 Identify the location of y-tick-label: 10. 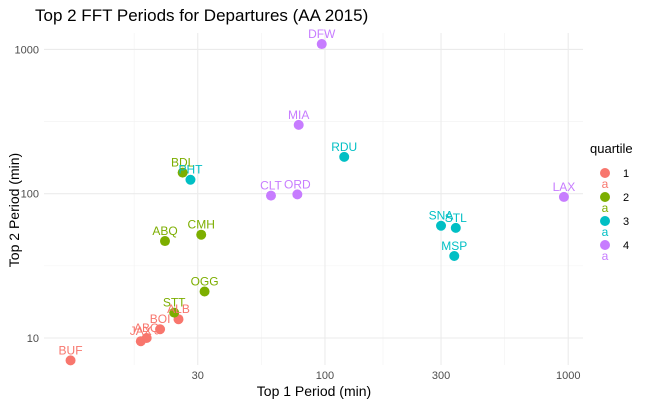
(33, 339).